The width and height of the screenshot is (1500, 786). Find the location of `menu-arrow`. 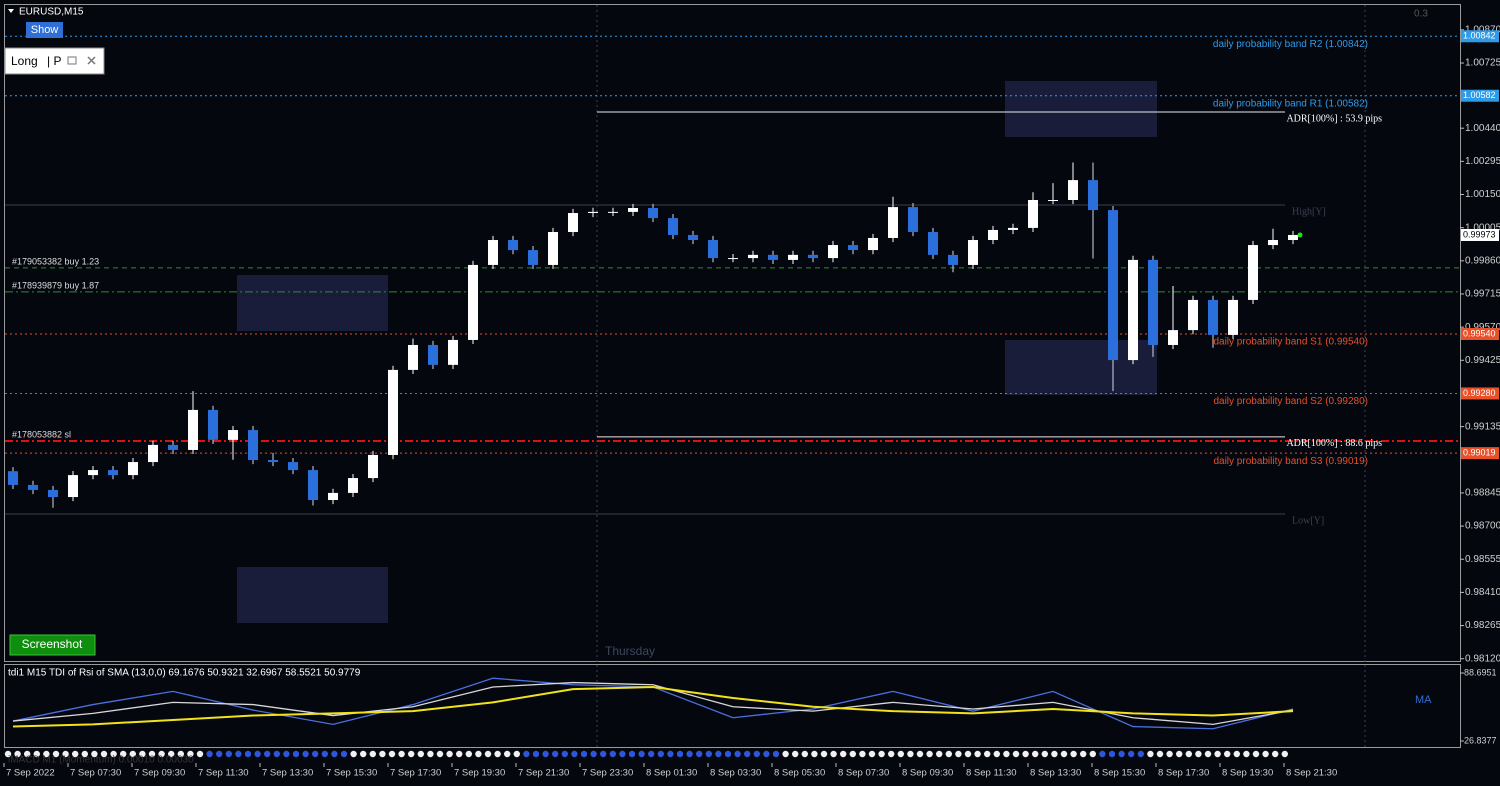

menu-arrow is located at coordinates (11, 11).